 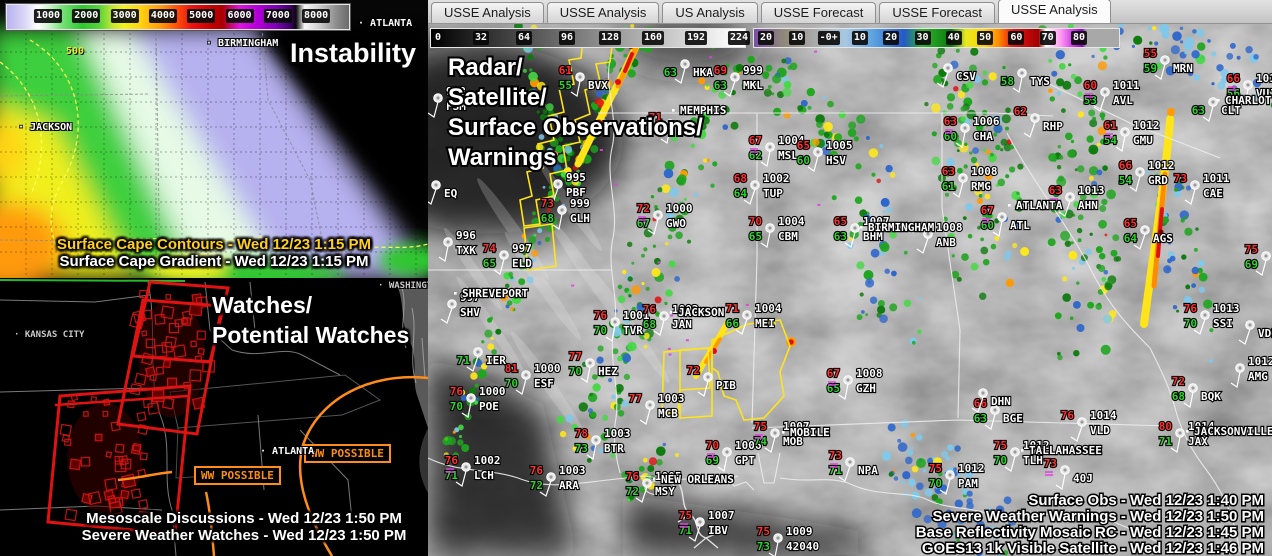 I want to click on svg-text: JACKSONVILLE, so click(x=1233, y=431).